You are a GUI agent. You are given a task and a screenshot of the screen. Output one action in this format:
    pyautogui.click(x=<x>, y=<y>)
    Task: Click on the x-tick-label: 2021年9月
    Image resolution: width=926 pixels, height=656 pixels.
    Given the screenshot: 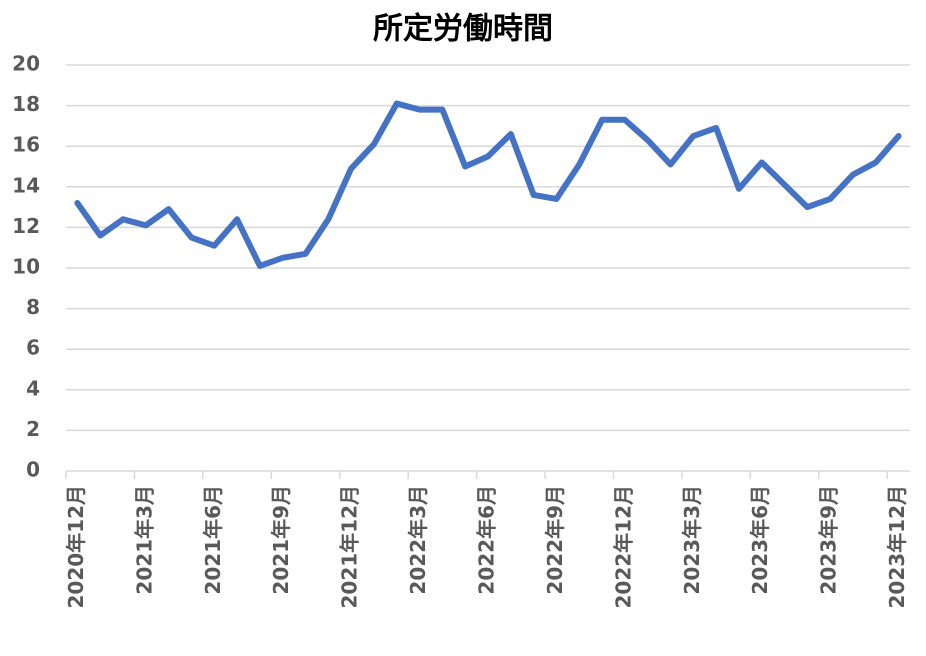 What is the action you would take?
    pyautogui.click(x=281, y=540)
    